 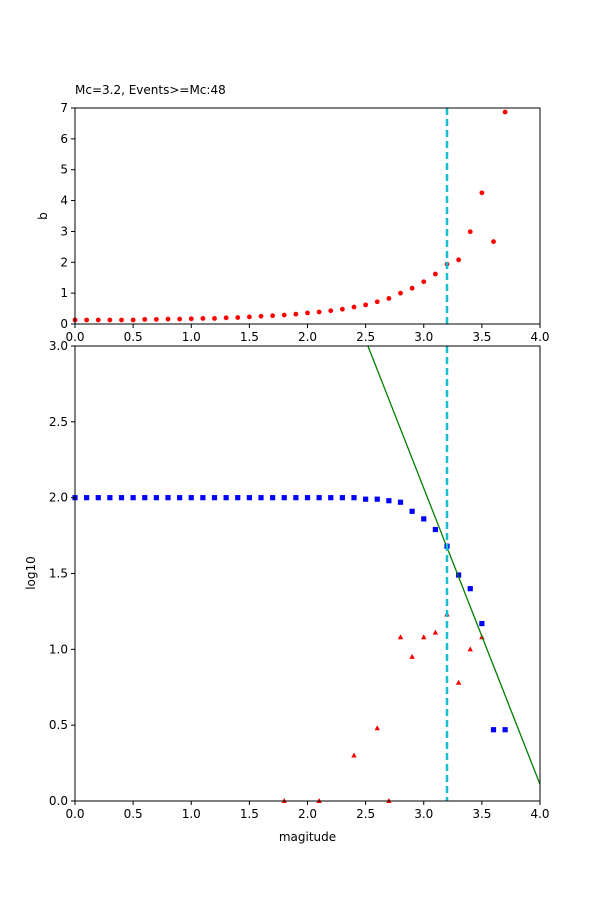 What do you see at coordinates (64, 201) in the screenshot?
I see `y-tick-label: 4` at bounding box center [64, 201].